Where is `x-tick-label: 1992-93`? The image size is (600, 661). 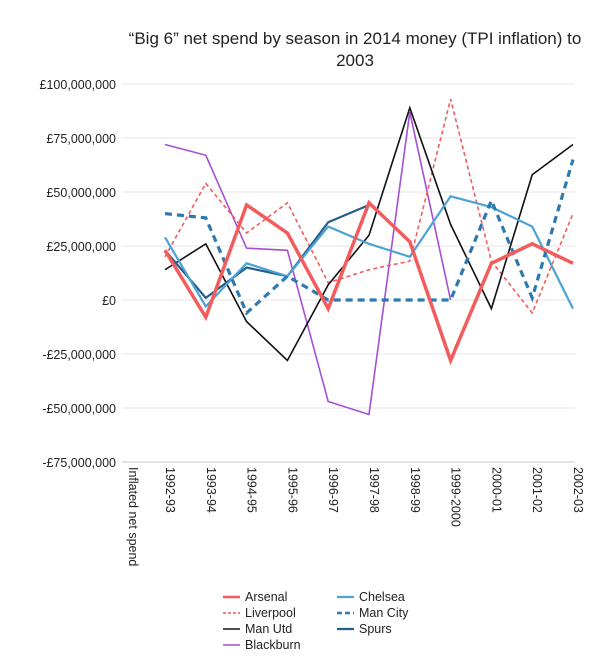
x-tick-label: 1992-93 is located at coordinates (170, 490).